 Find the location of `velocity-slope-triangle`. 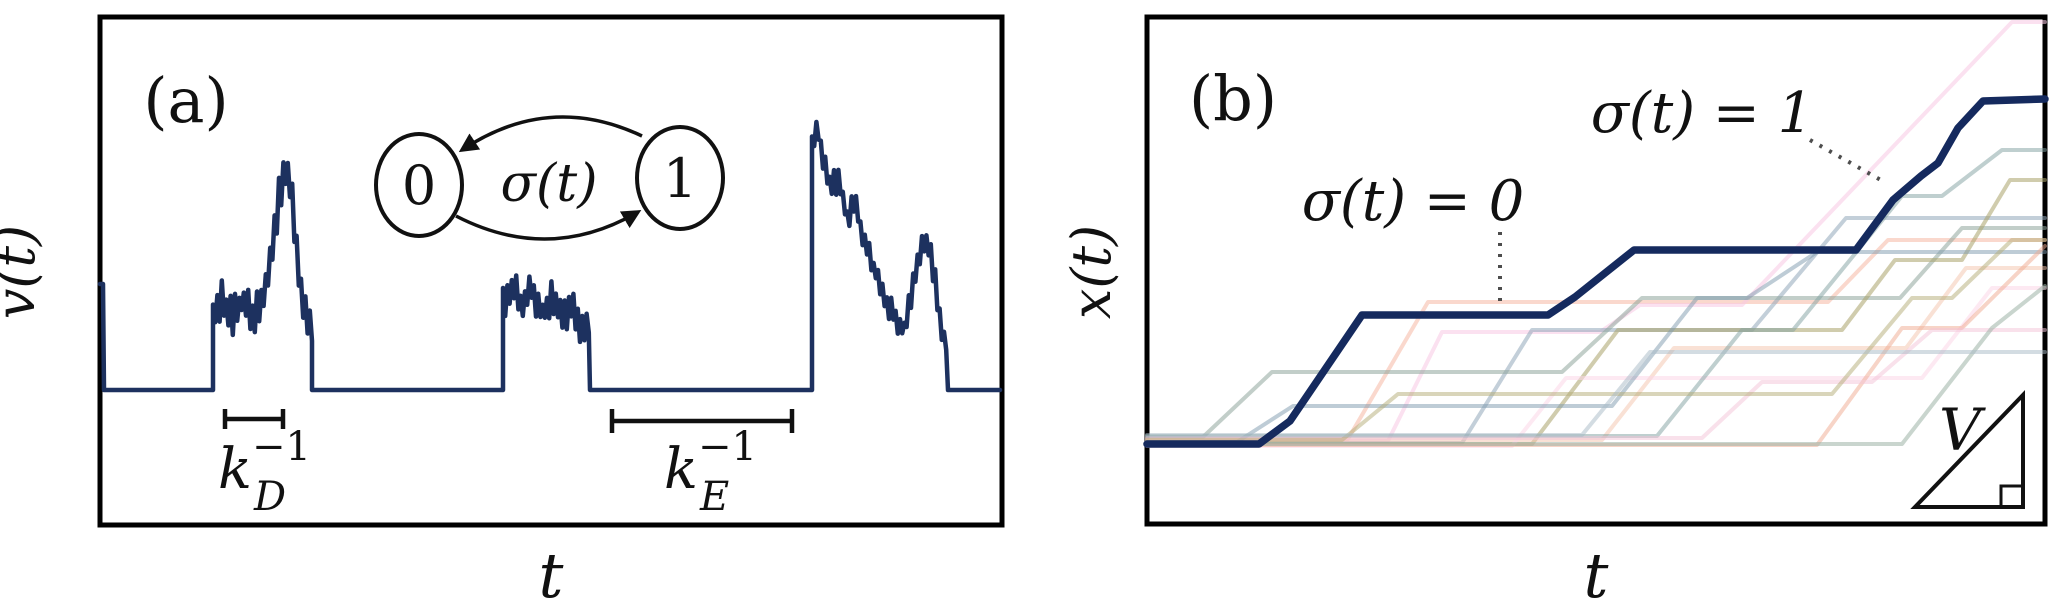

velocity-slope-triangle is located at coordinates (1967, 449).